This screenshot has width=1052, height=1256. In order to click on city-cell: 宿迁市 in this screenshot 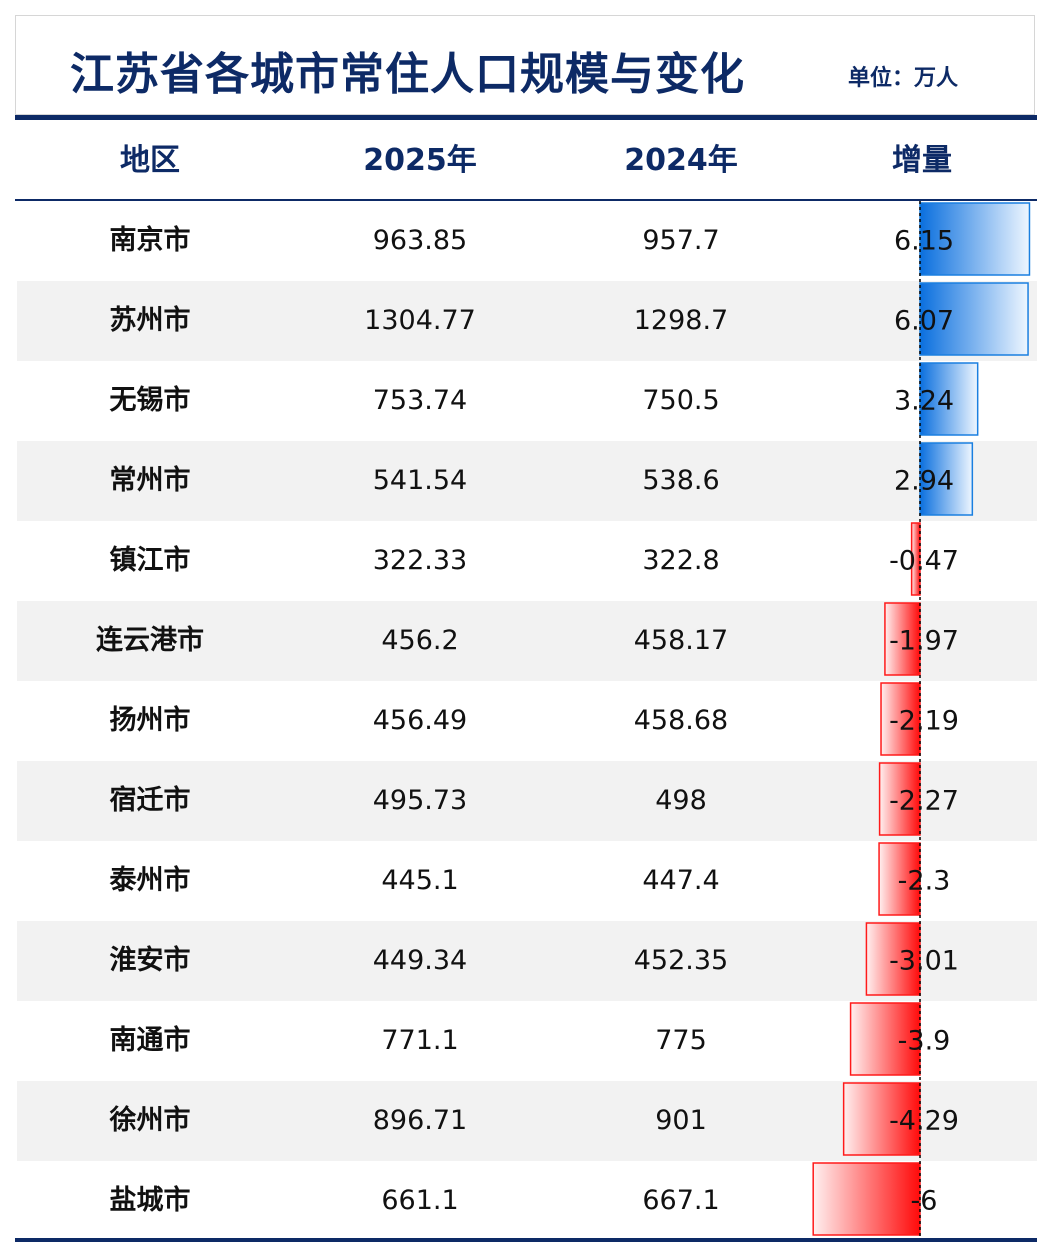, I will do `click(150, 800)`.